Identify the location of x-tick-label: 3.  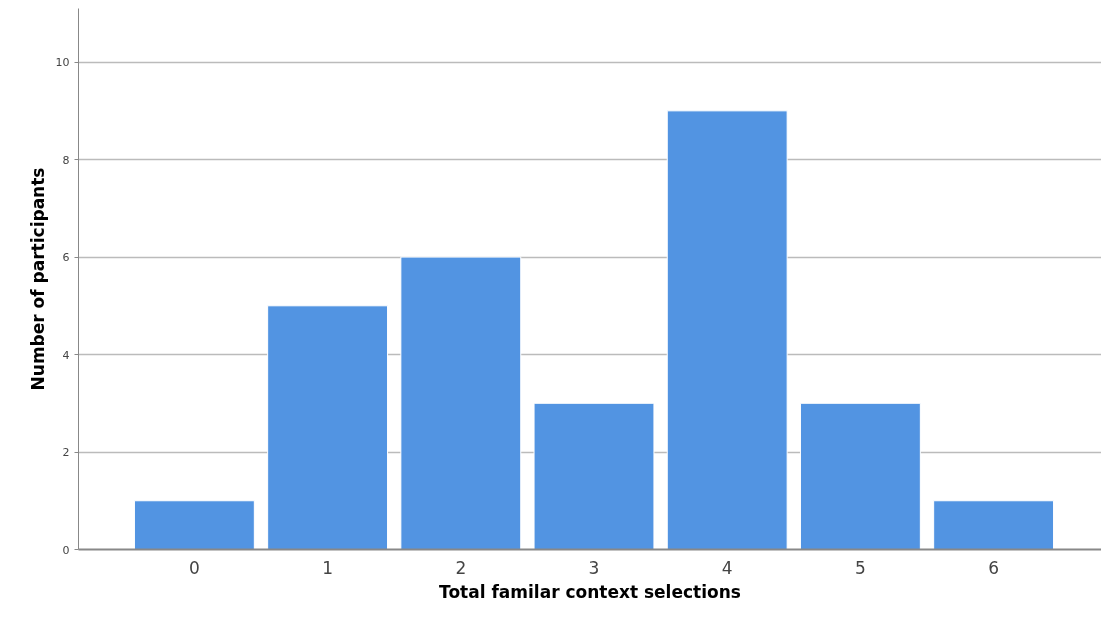
(594, 567).